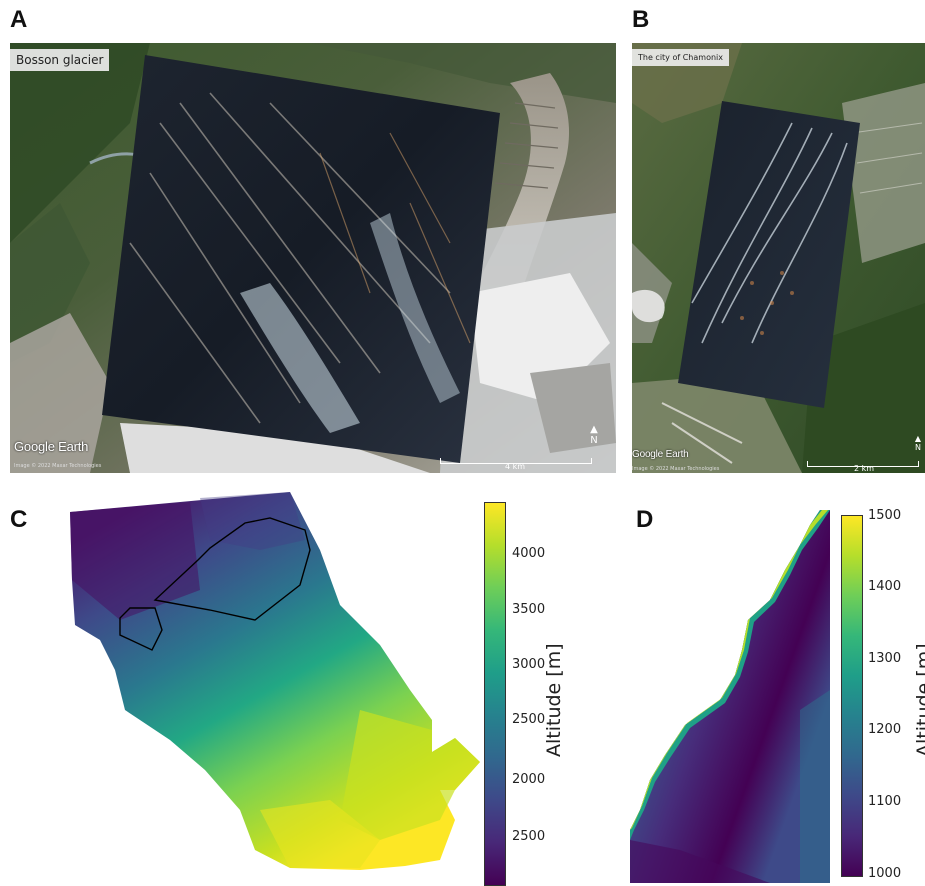  I want to click on chamonix-label: The city of Chamonix, so click(680, 57).